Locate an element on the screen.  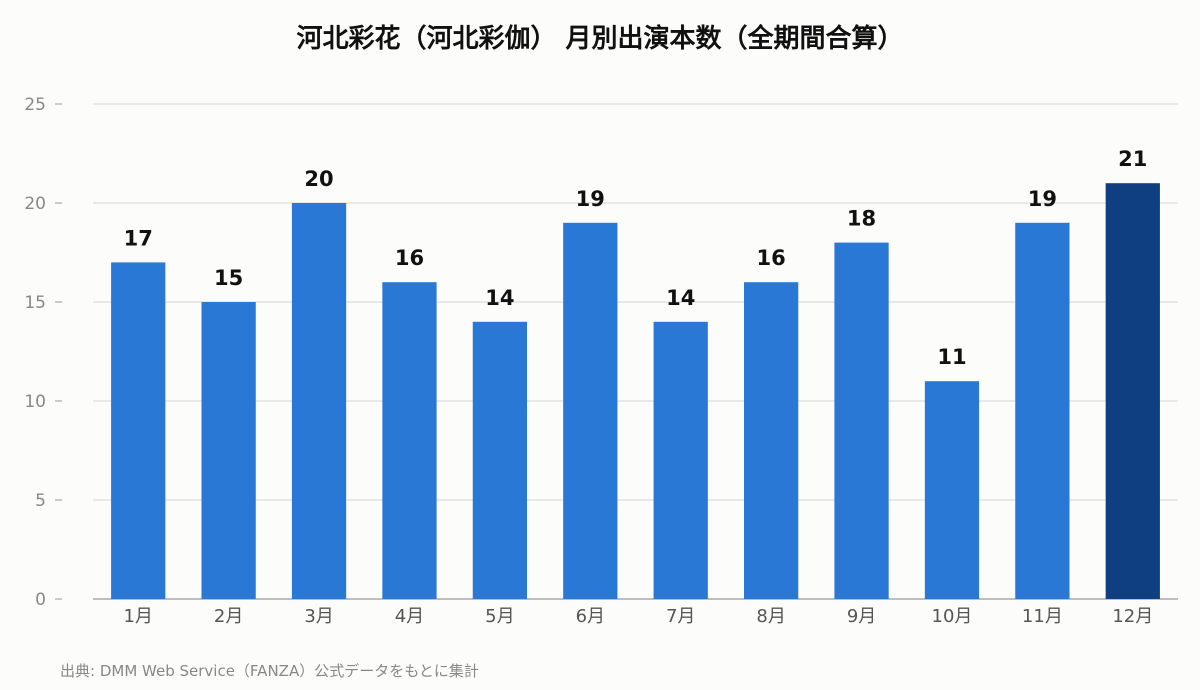
x-tick-label: 1月 is located at coordinates (137, 616).